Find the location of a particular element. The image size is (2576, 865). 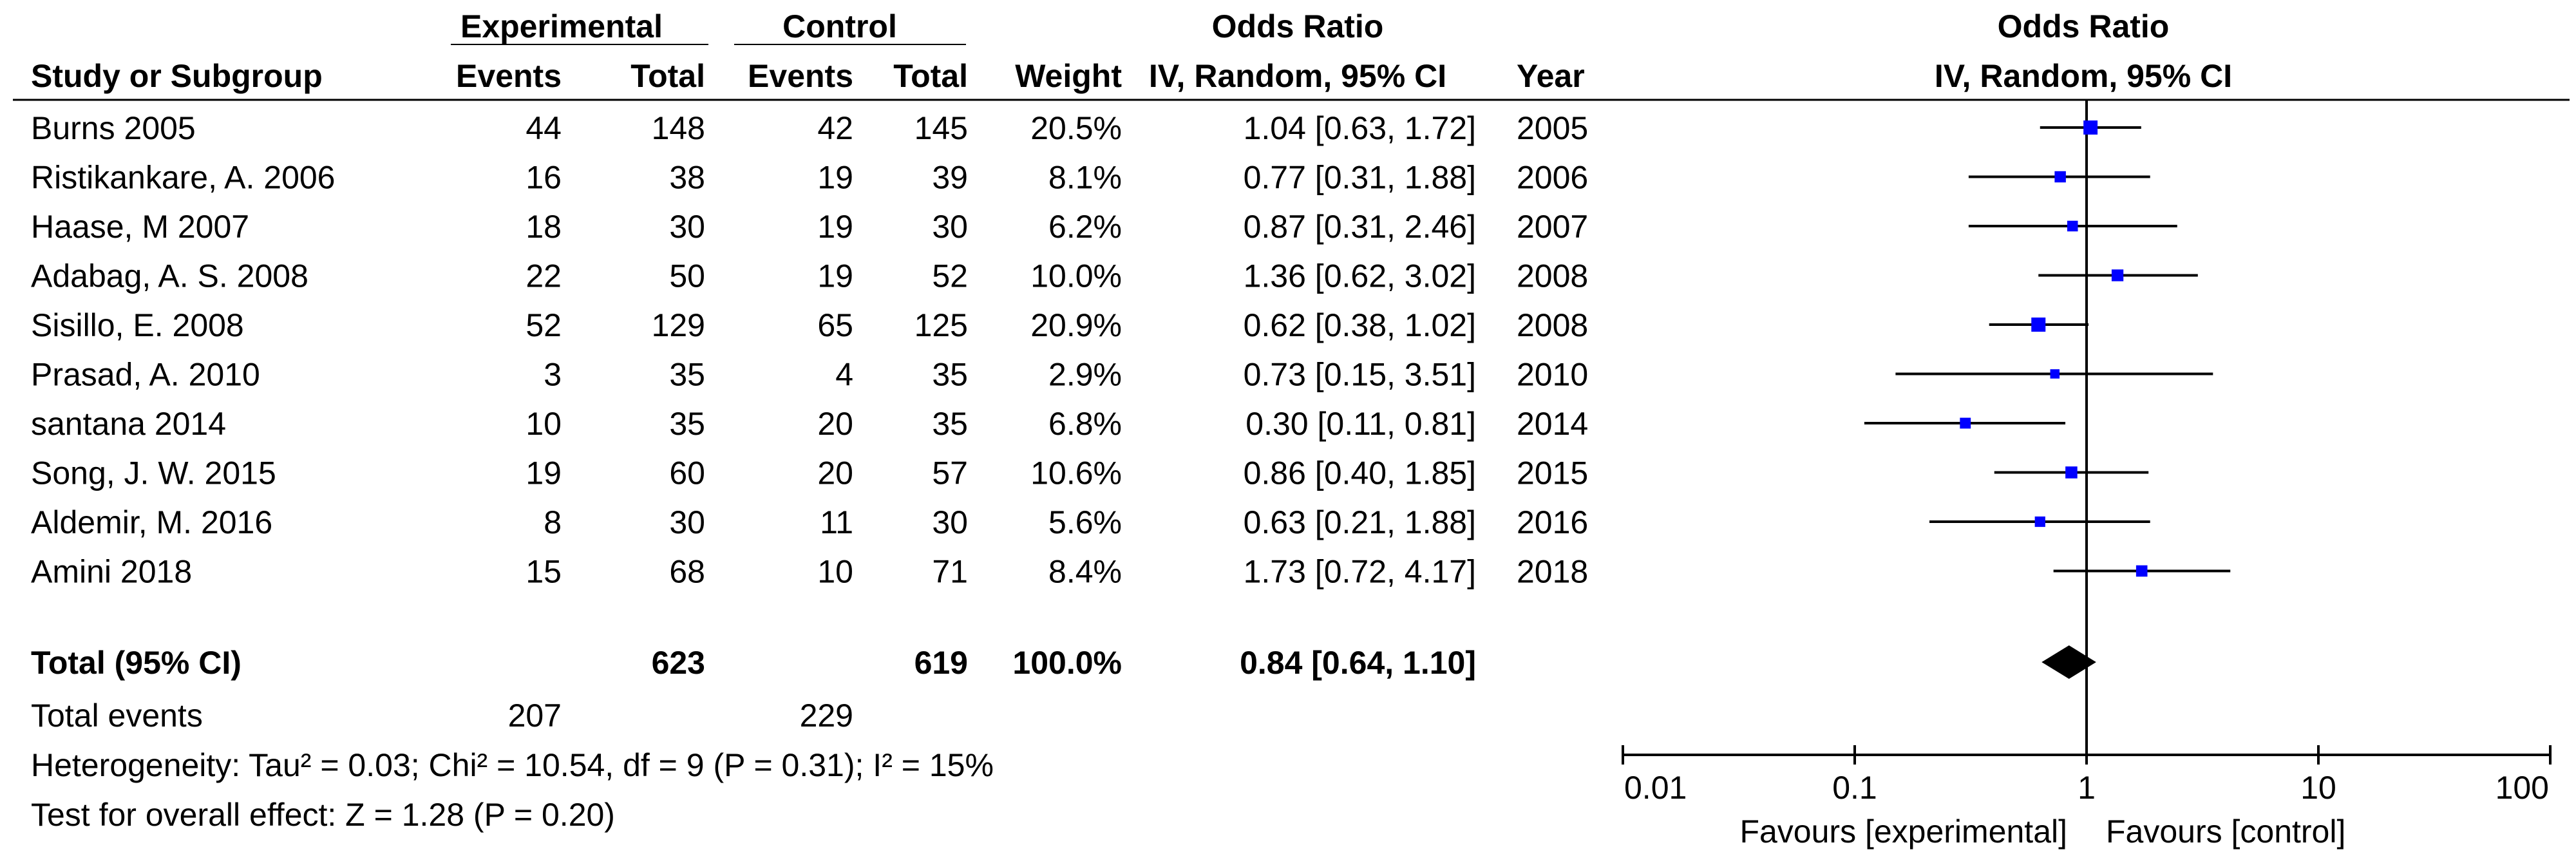

exp-events-header: Events is located at coordinates (509, 76).